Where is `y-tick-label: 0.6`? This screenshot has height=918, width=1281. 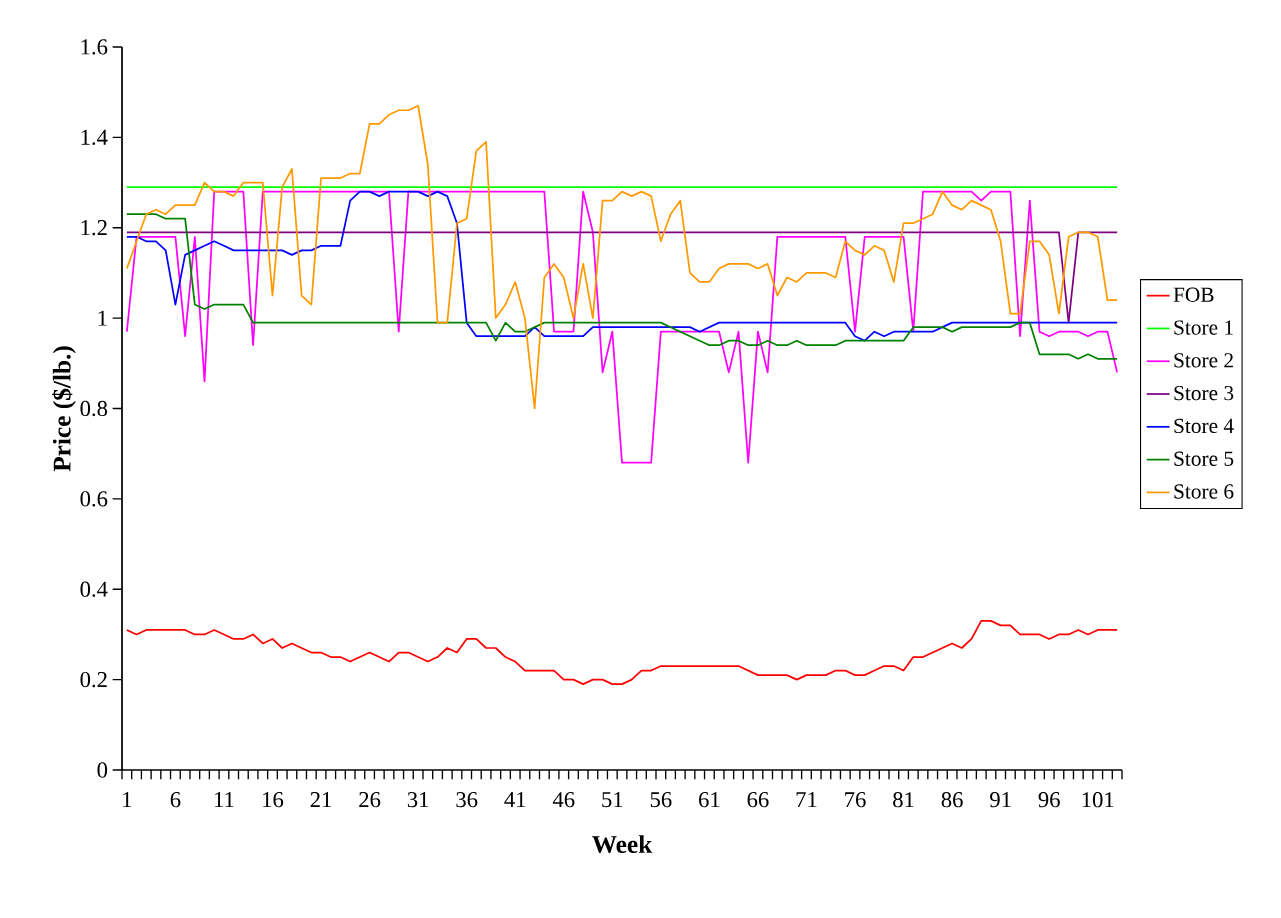
y-tick-label: 0.6 is located at coordinates (94, 499).